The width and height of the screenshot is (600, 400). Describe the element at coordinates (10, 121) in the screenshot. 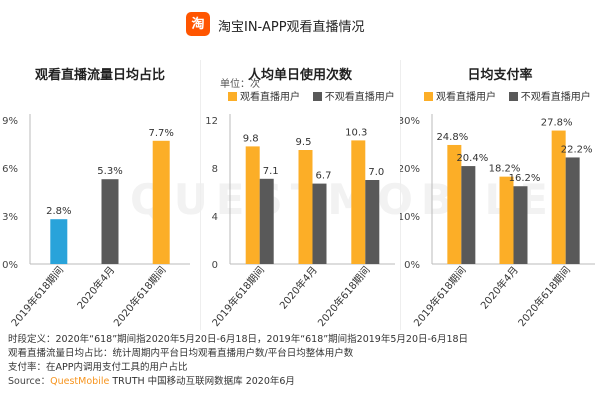

I see `y-tick-label: 9%` at that location.